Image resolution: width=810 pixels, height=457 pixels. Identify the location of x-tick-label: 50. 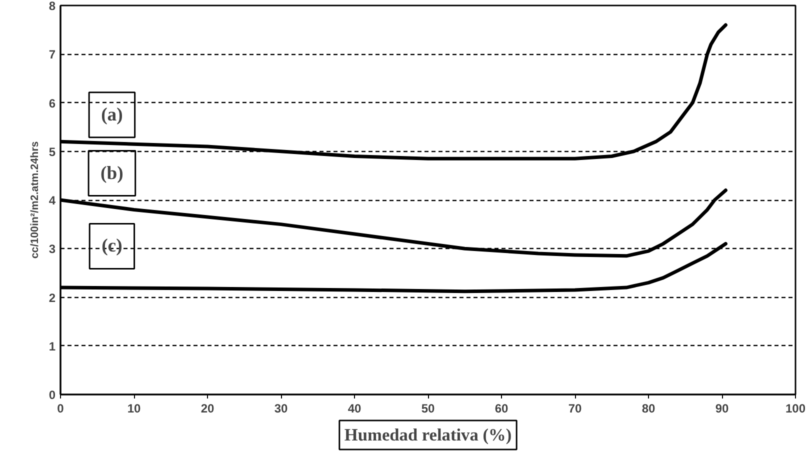
(428, 409).